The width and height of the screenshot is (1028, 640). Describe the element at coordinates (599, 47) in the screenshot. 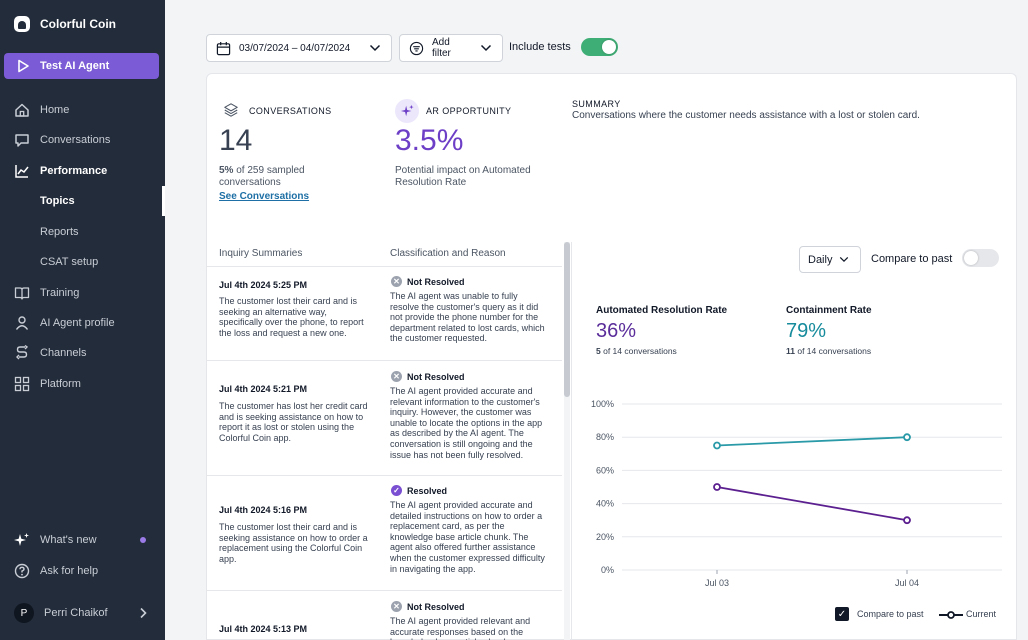

I see `include-tests-toggle` at that location.